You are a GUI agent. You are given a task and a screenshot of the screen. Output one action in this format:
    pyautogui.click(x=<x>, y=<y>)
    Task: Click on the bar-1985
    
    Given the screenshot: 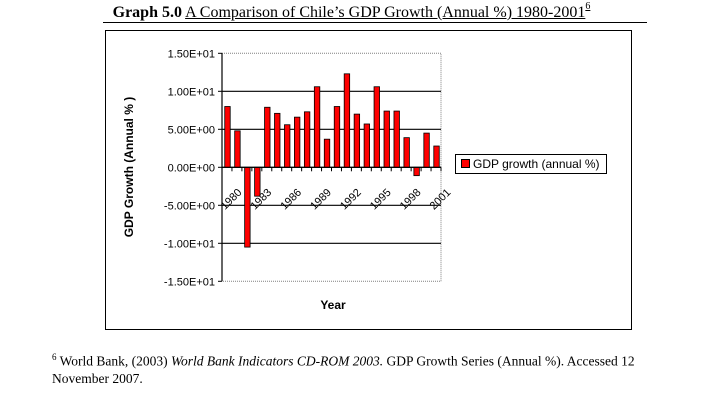 What is the action you would take?
    pyautogui.click(x=277, y=140)
    